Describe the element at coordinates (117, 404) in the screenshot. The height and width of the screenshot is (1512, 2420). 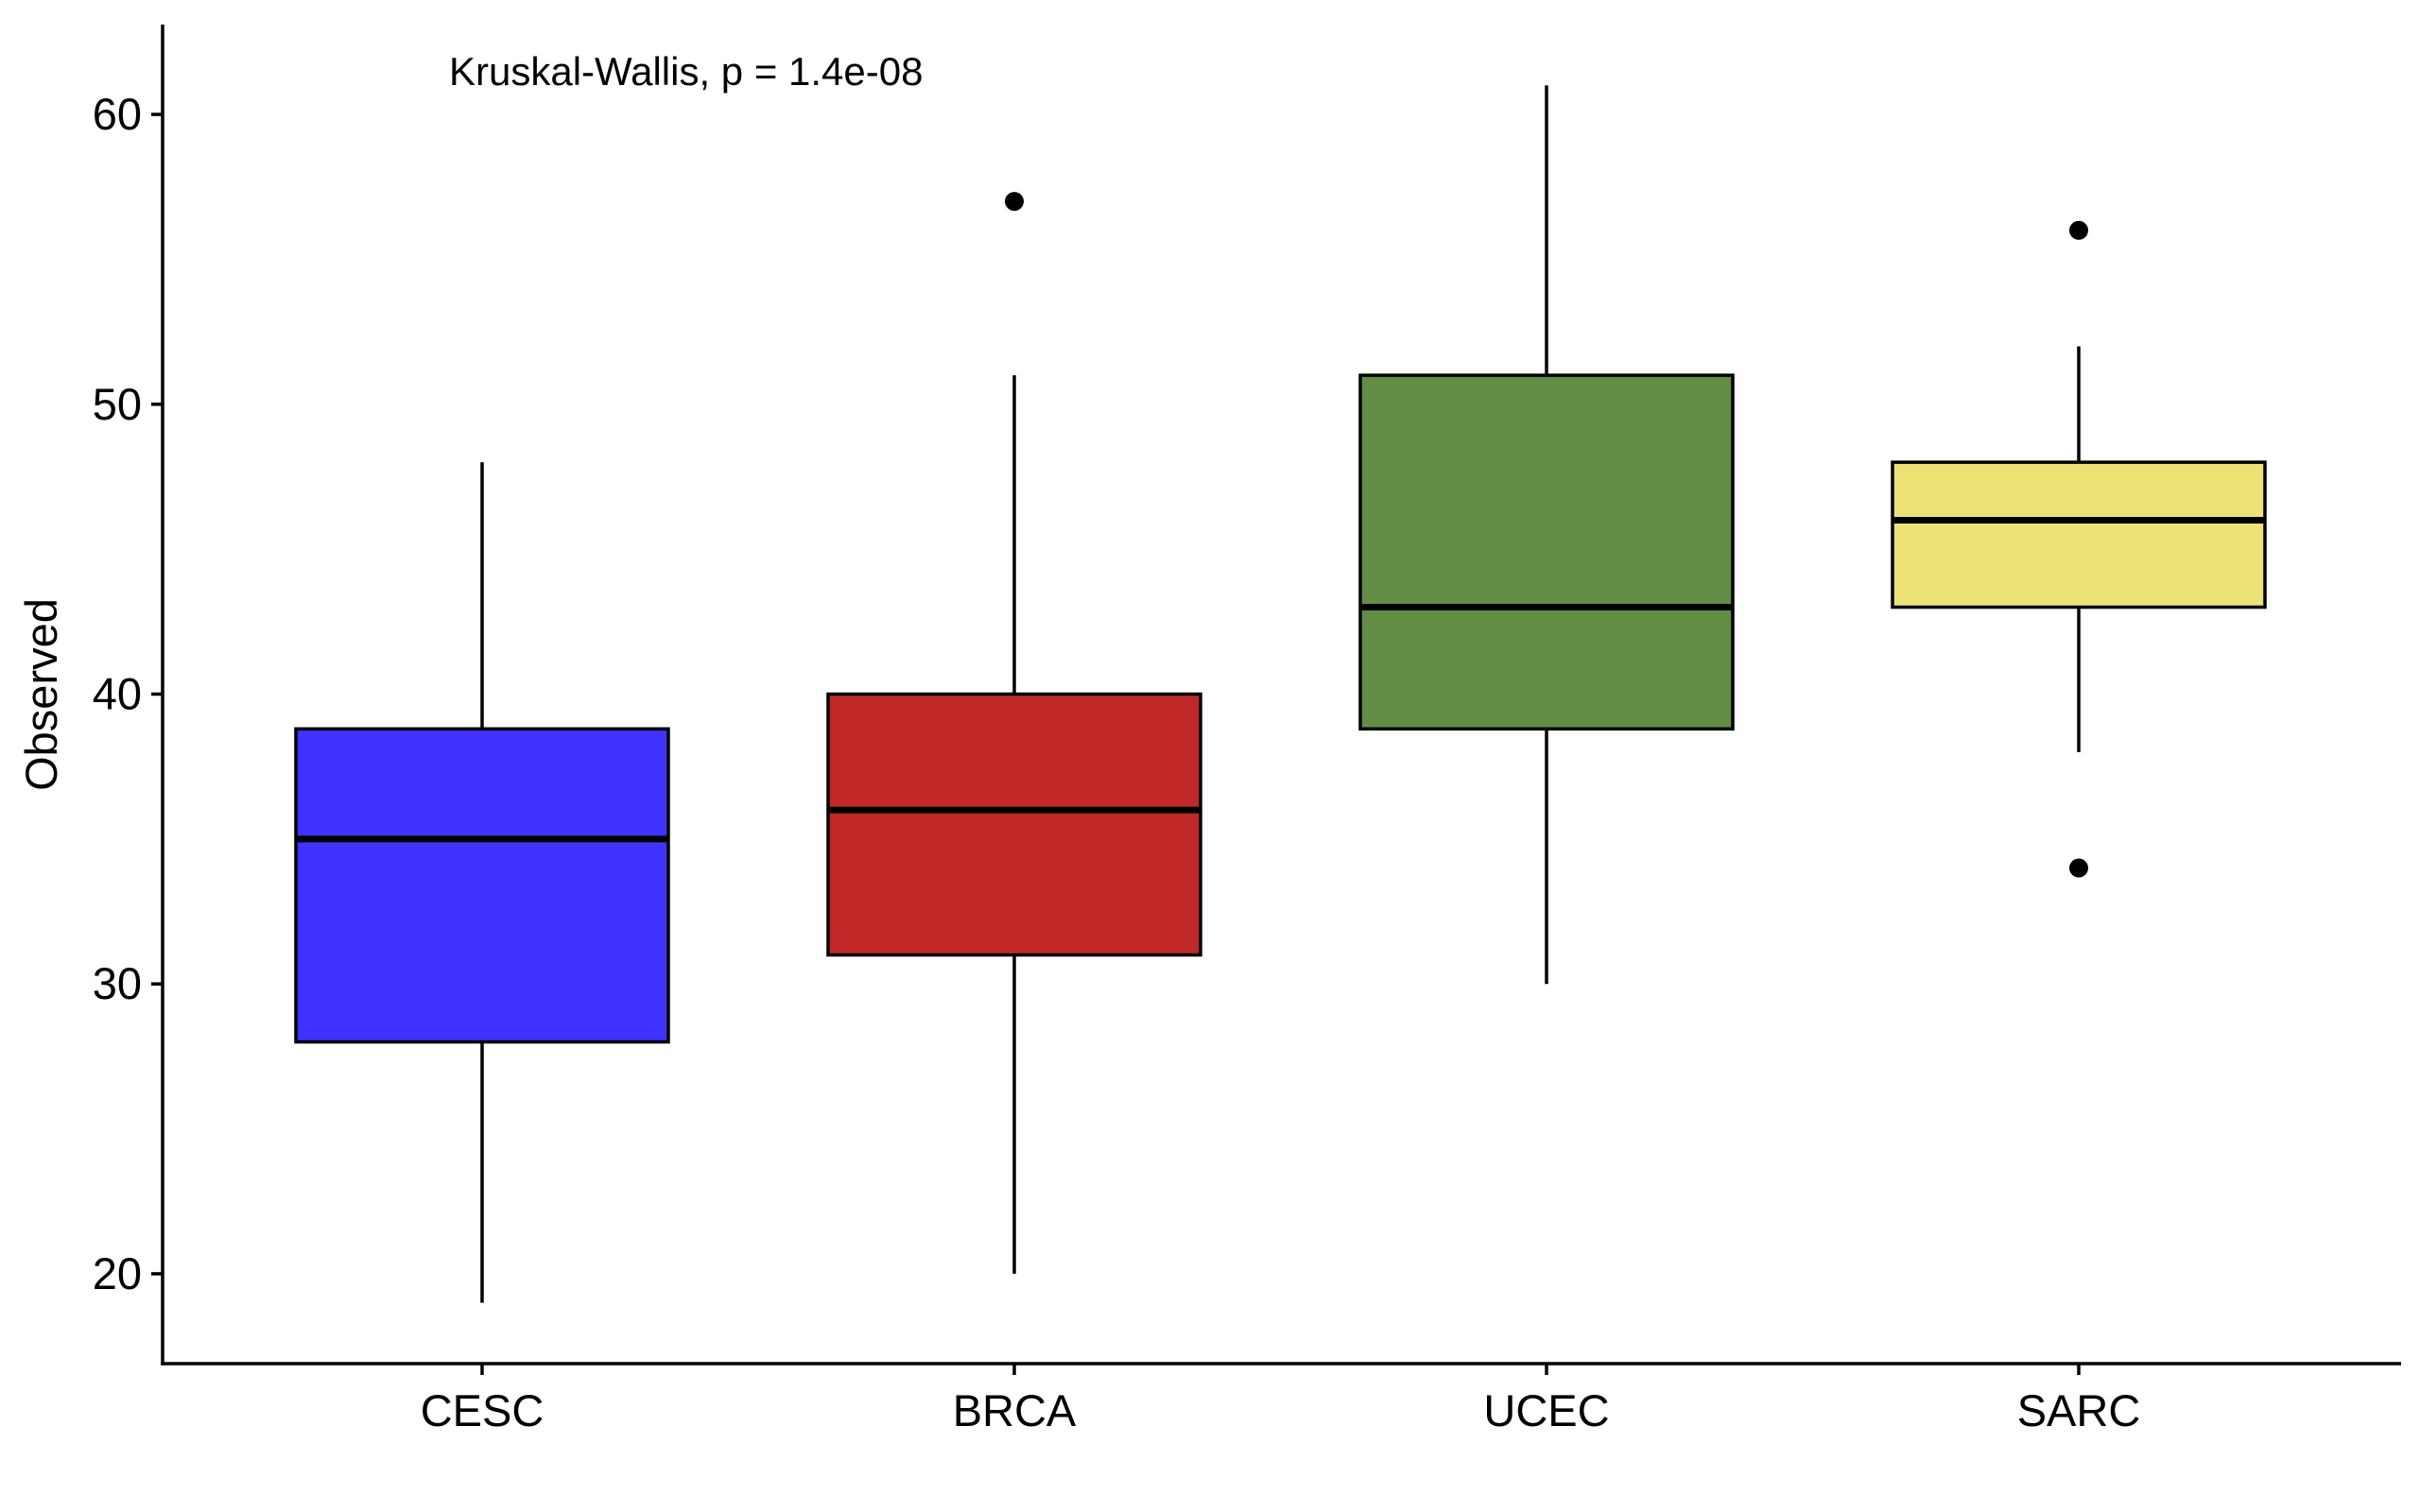
I see `y-tick-label: 50` at that location.